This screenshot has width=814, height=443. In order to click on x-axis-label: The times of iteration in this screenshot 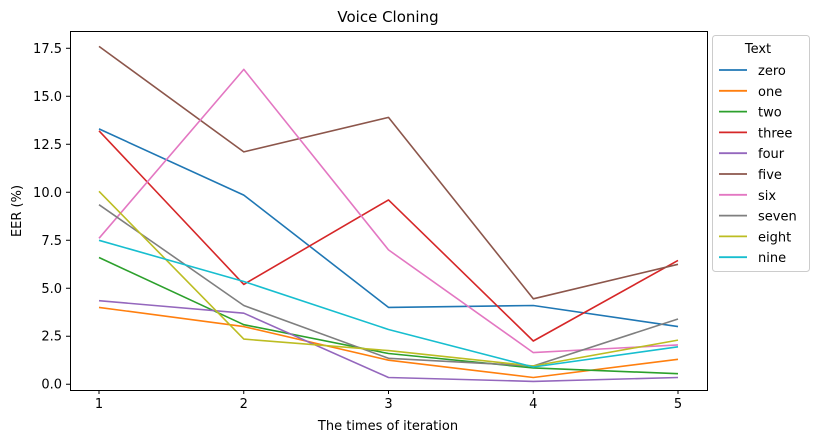, I will do `click(387, 426)`.